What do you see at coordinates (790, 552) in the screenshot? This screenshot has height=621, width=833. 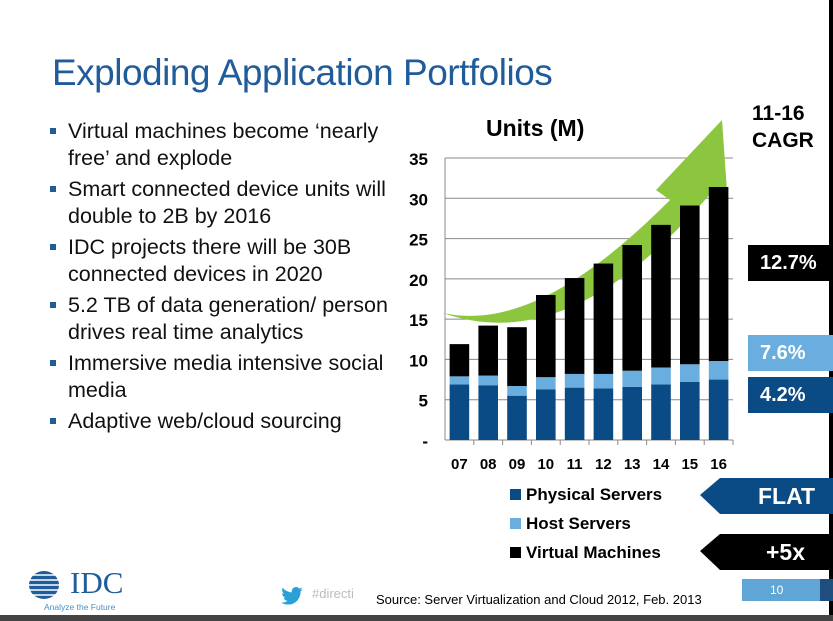 I see `callout-plus5x: +5x` at bounding box center [790, 552].